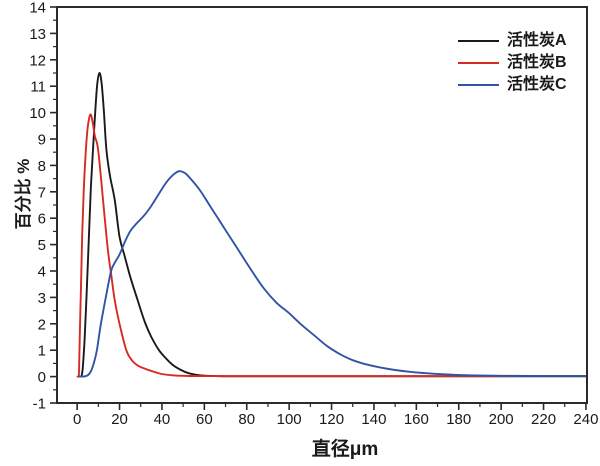  Describe the element at coordinates (42, 245) in the screenshot. I see `y-tick-label-5: 5` at that location.